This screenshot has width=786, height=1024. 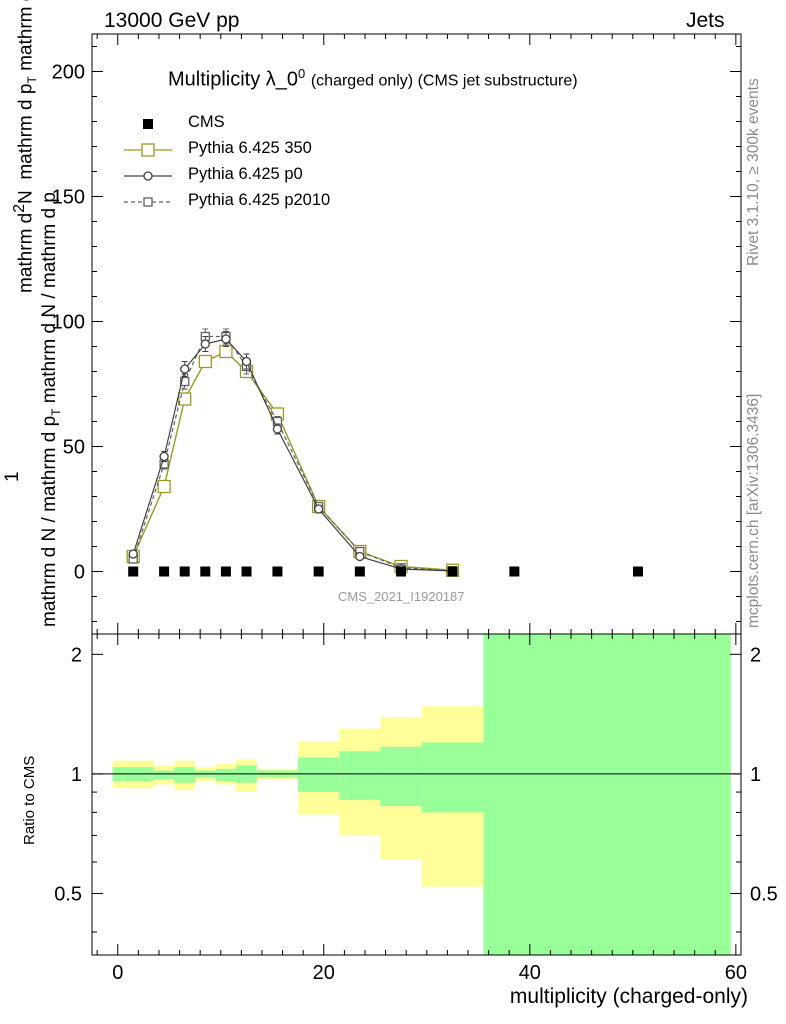 I want to click on legend-symbol-cms, so click(x=148, y=124).